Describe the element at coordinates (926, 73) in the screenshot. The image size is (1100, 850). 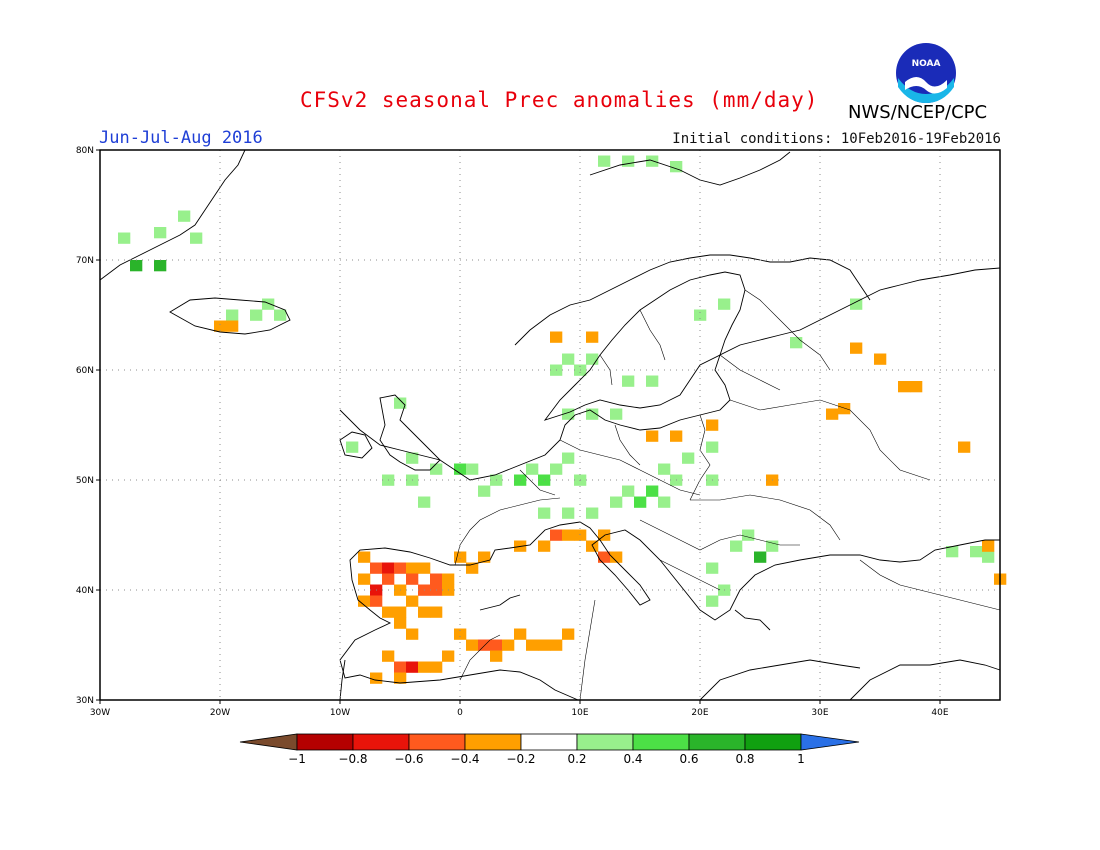
I see `noaa-logo: NOAA` at that location.